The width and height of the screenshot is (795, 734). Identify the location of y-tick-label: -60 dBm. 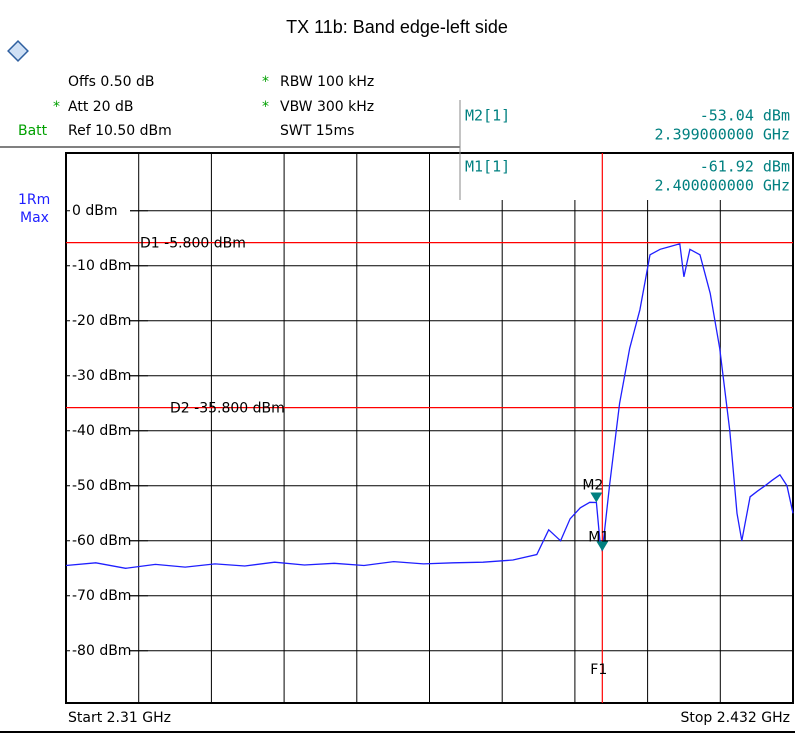
(101, 541).